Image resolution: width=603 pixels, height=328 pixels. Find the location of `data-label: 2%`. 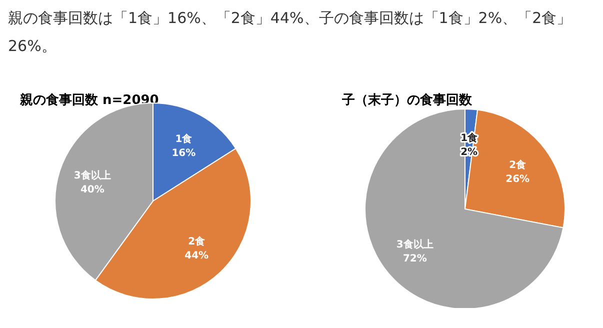

data-label: 2% is located at coordinates (469, 152).